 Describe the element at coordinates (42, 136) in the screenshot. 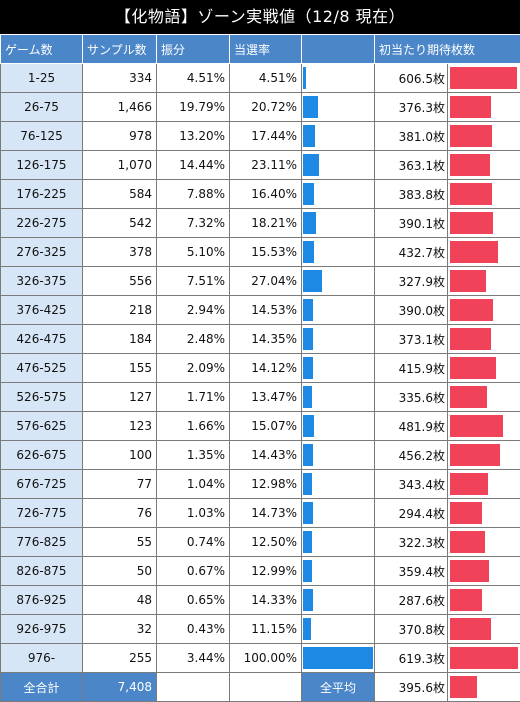

I see `game-range-cell: 76-125` at that location.